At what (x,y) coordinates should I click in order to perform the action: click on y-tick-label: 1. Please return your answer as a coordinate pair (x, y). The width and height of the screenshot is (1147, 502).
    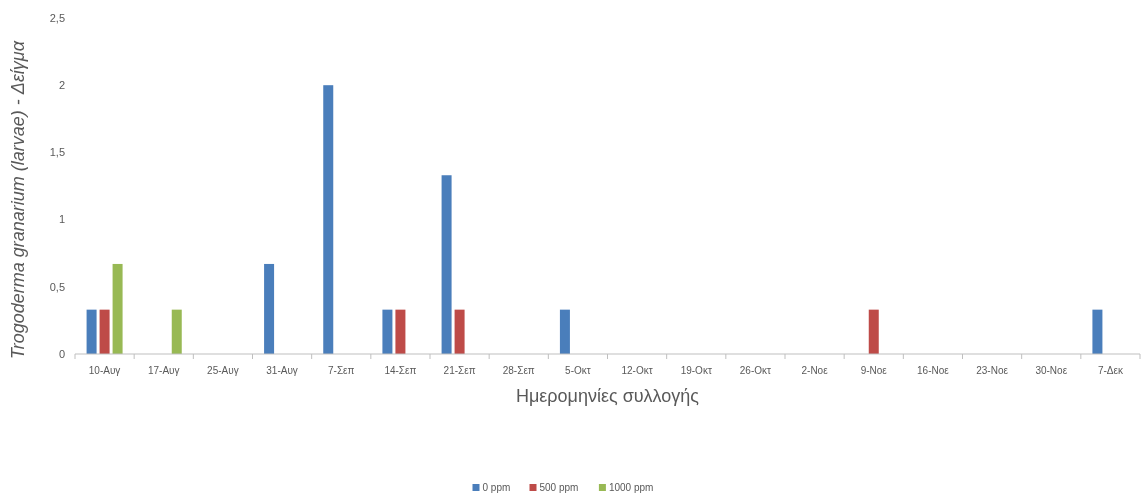
    Looking at the image, I should click on (61, 219).